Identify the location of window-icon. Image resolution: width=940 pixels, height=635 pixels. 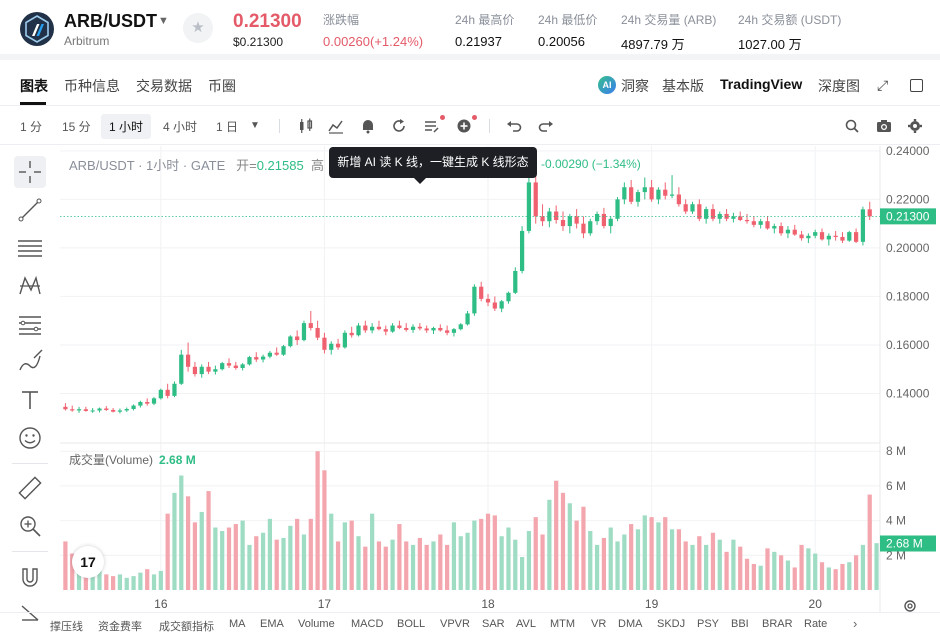
(916, 85).